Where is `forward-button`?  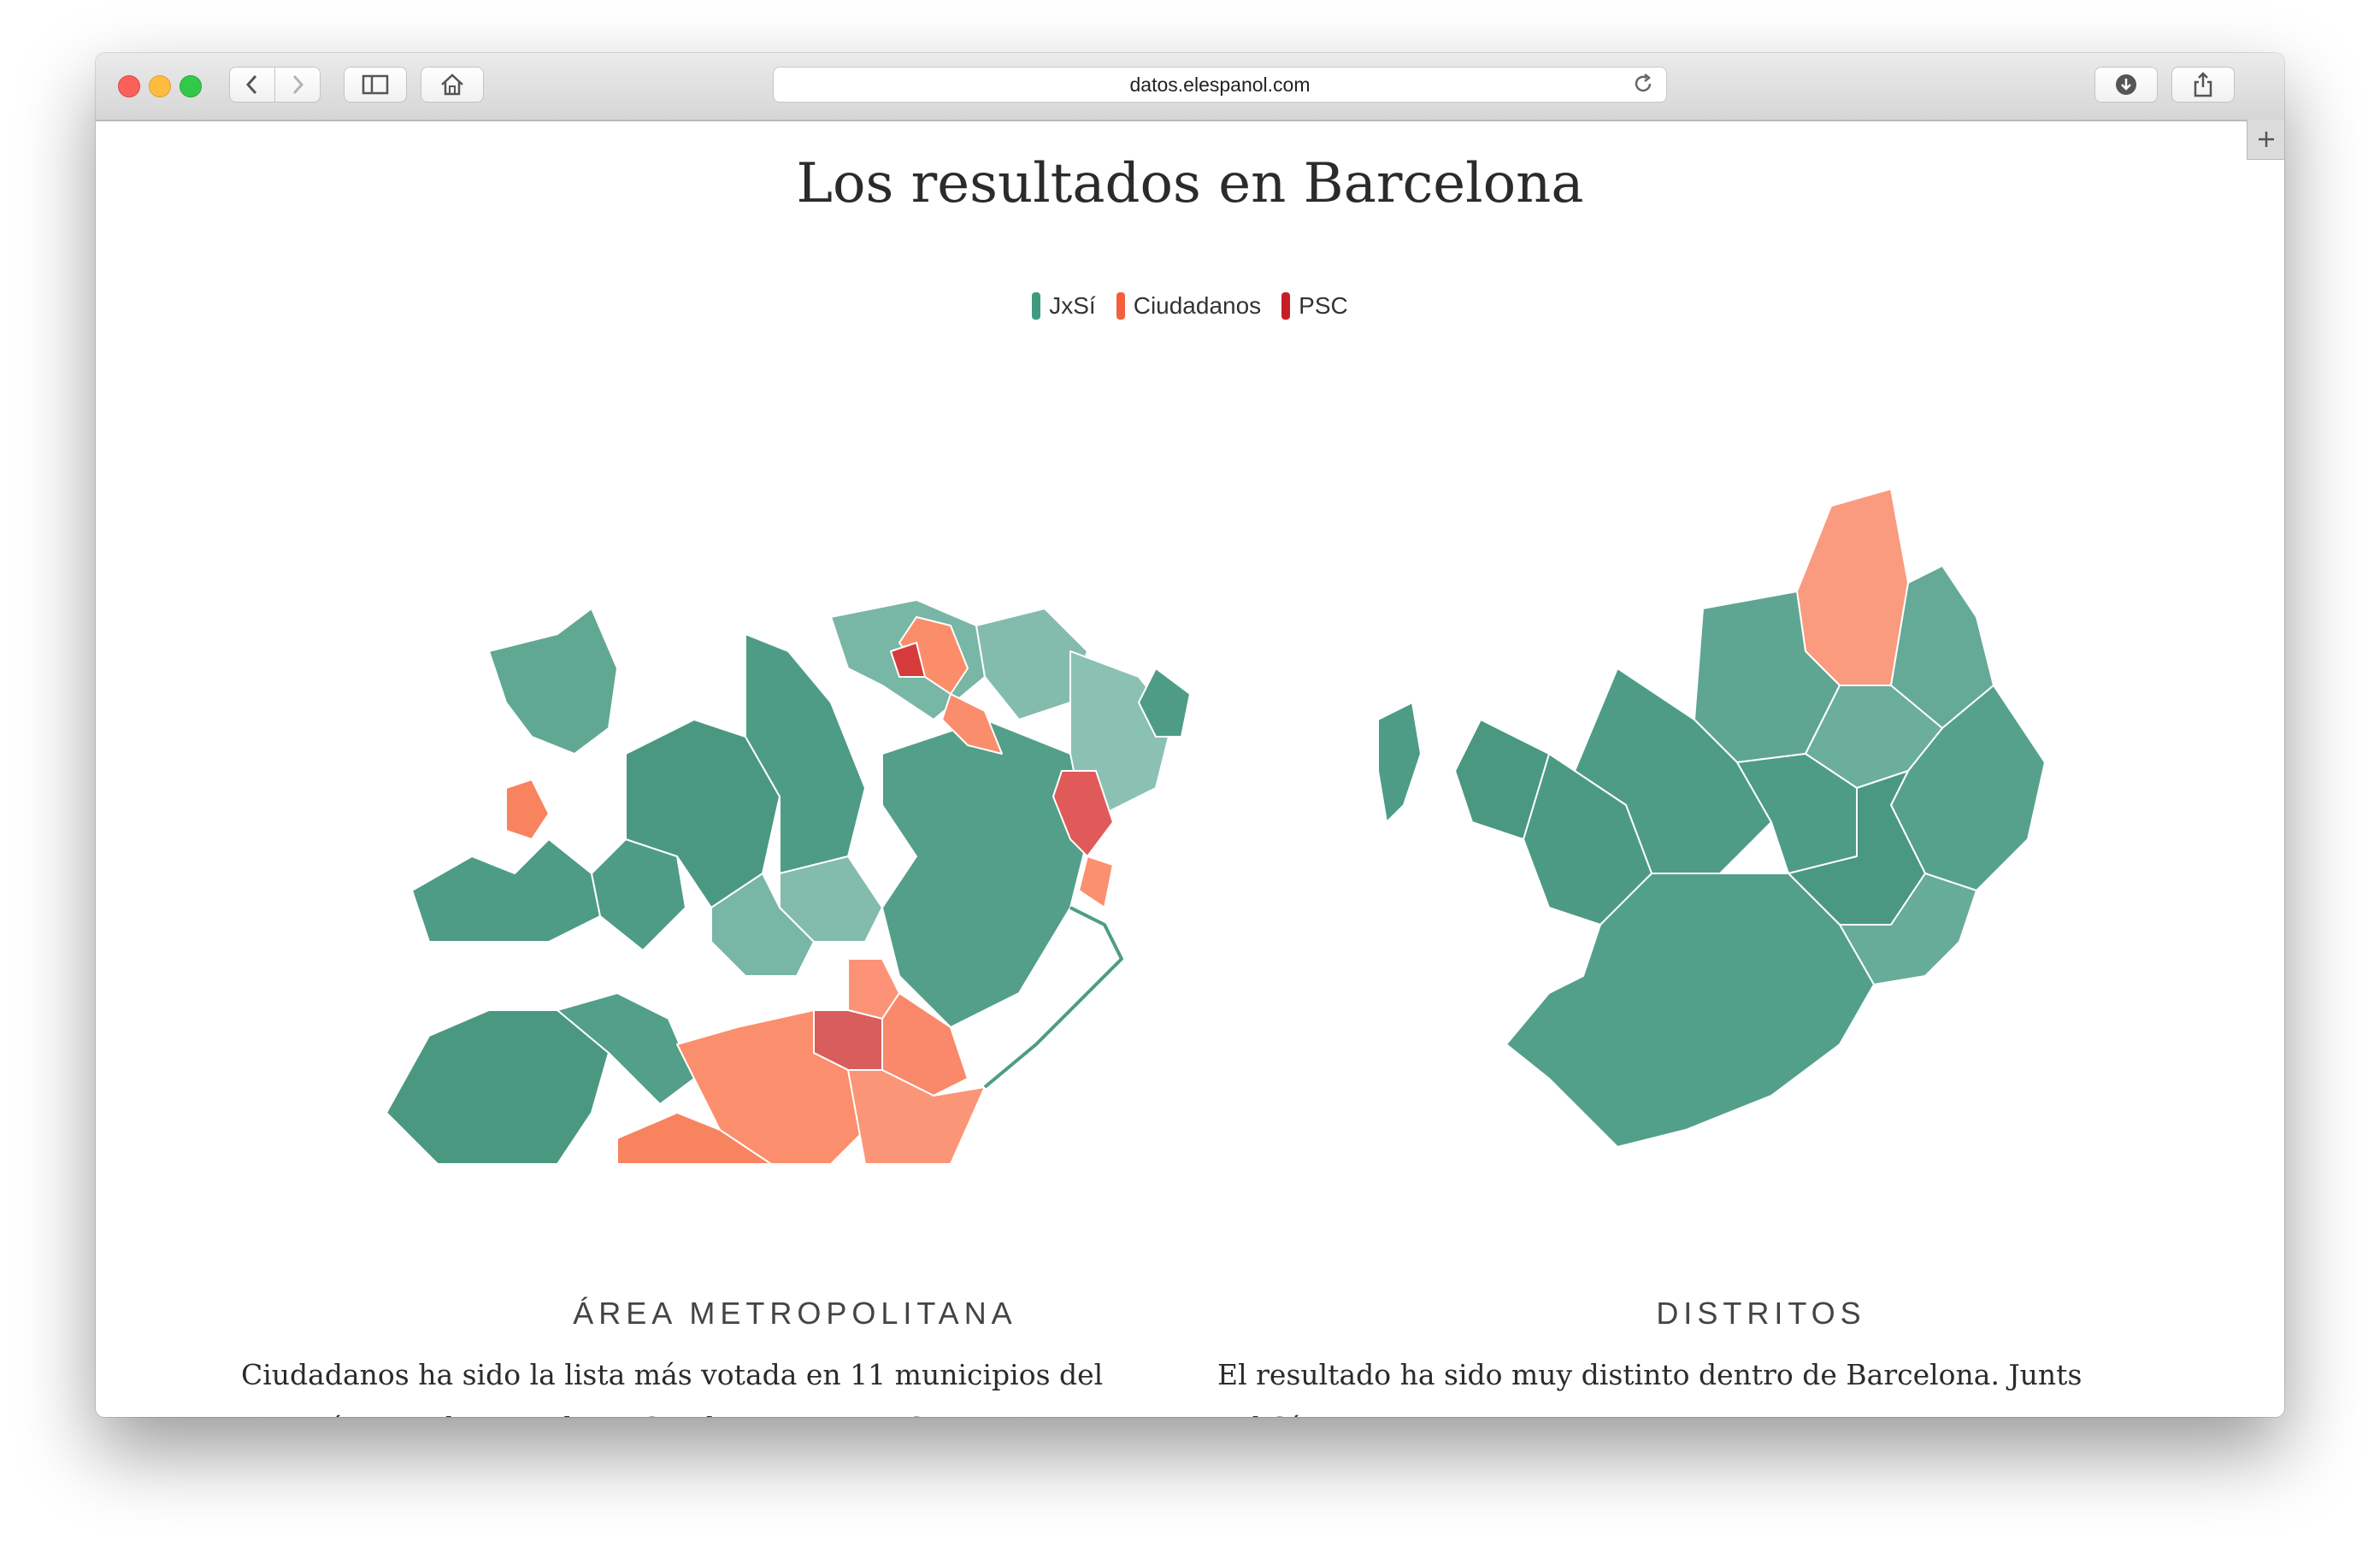
forward-button is located at coordinates (297, 85).